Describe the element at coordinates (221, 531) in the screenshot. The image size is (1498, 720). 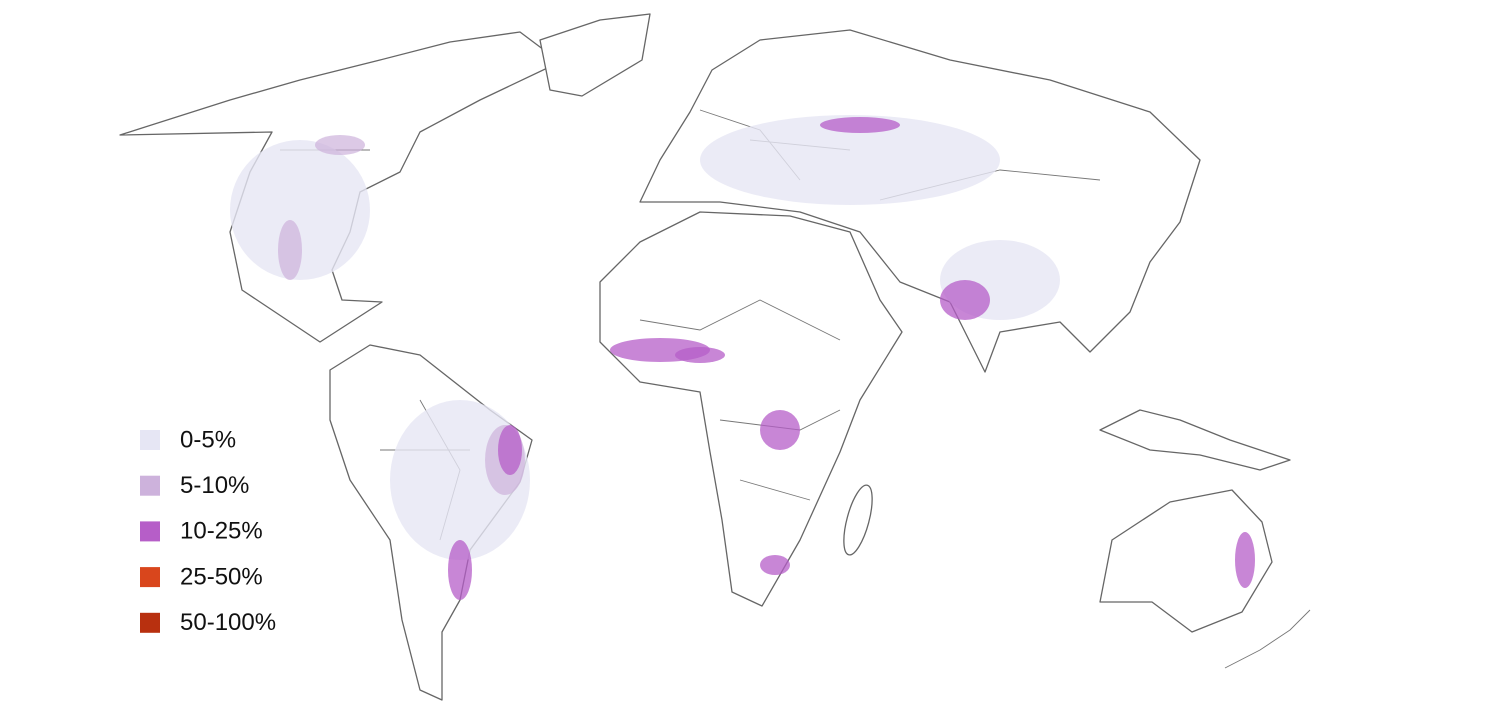
I see `legend-label: 10-25%` at that location.